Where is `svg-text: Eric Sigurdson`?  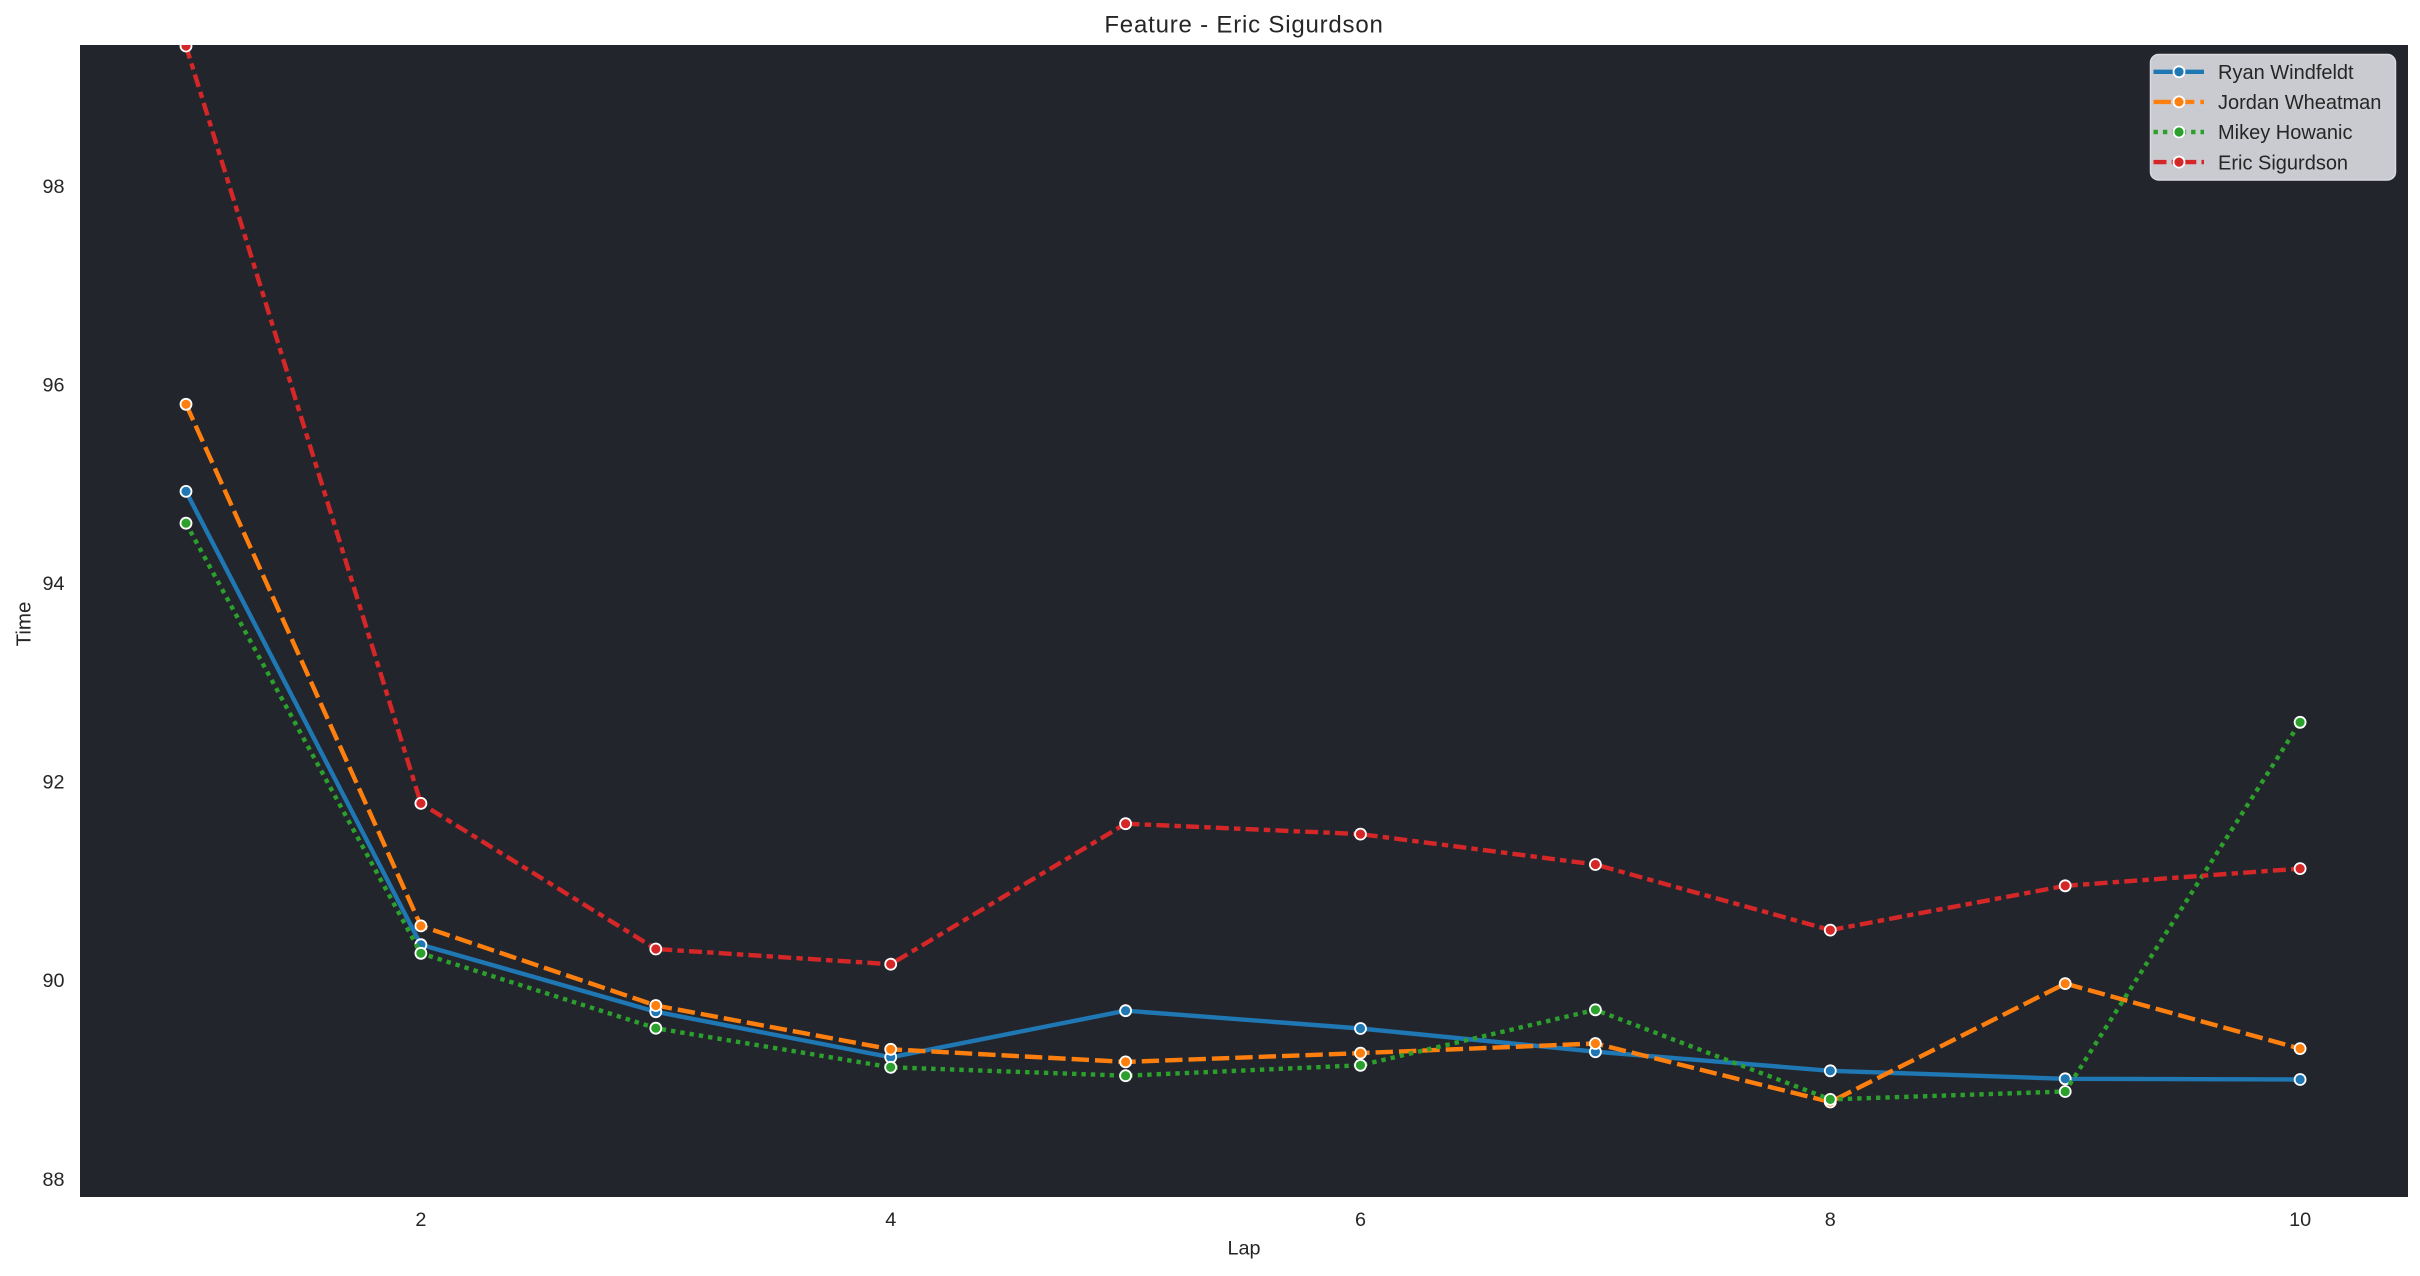 svg-text: Eric Sigurdson is located at coordinates (2283, 163).